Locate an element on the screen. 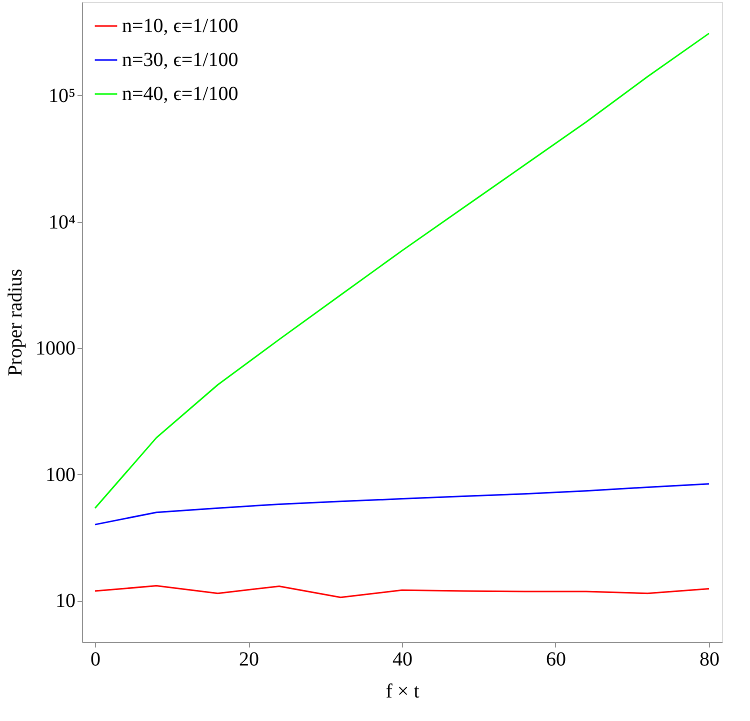 The width and height of the screenshot is (750, 721). x-tick-label: 60 is located at coordinates (556, 659).